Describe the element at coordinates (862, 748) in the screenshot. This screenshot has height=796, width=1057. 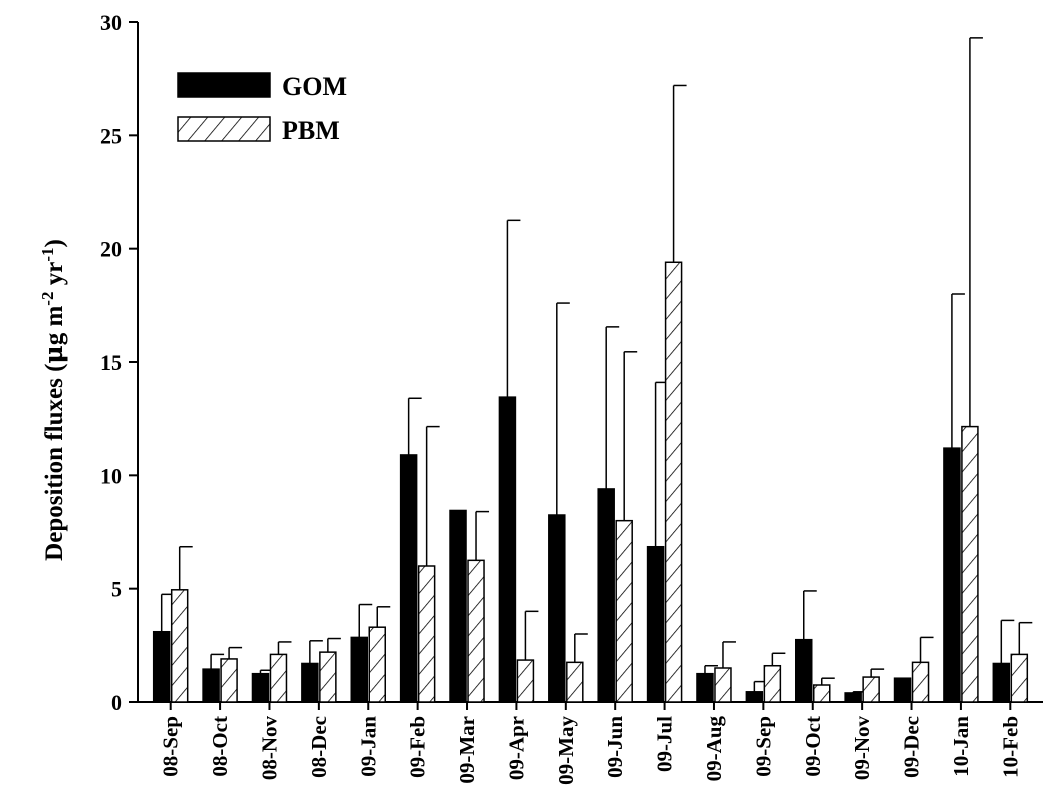
I see `x-tick-label: 09-Nov` at that location.